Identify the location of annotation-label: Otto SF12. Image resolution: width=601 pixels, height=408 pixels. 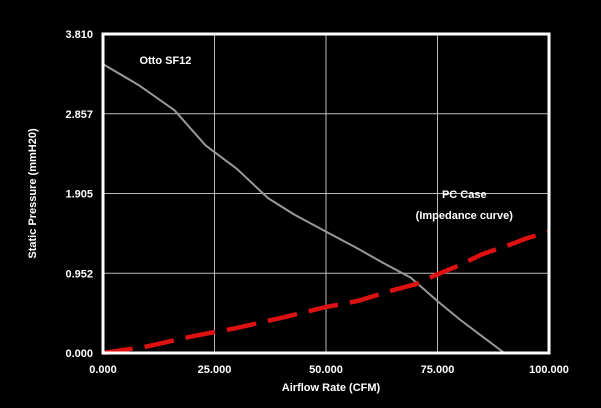
(165, 61).